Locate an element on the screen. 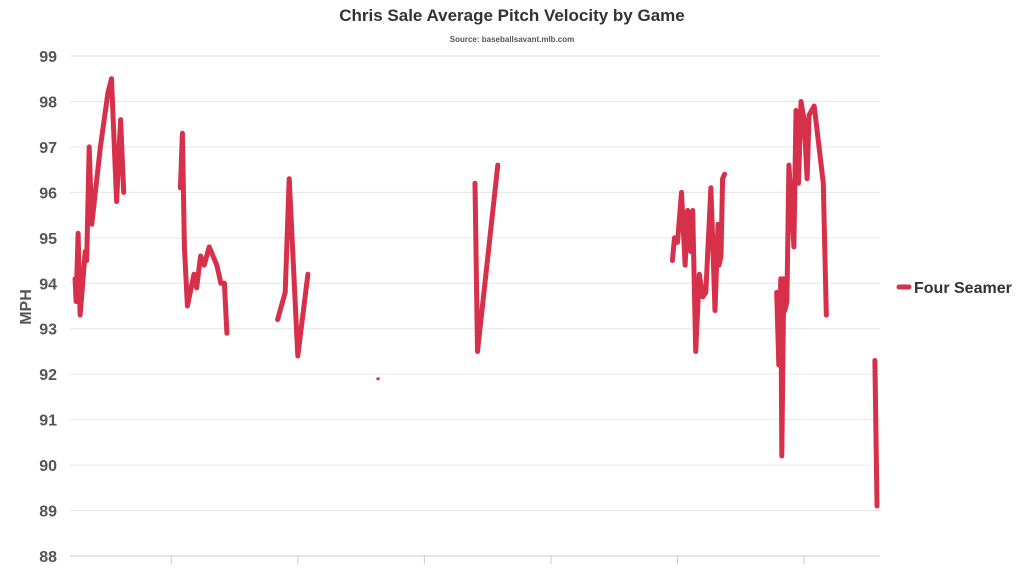 This screenshot has height=576, width=1024. y-tick-label: 93 is located at coordinates (48, 330).